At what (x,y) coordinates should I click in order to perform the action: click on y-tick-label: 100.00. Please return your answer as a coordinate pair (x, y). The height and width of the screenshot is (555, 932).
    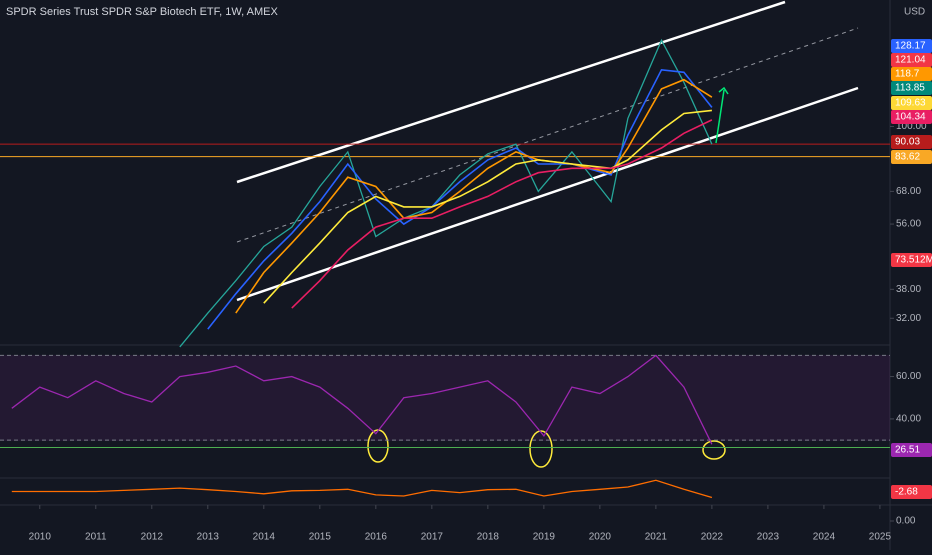
    Looking at the image, I should click on (911, 126).